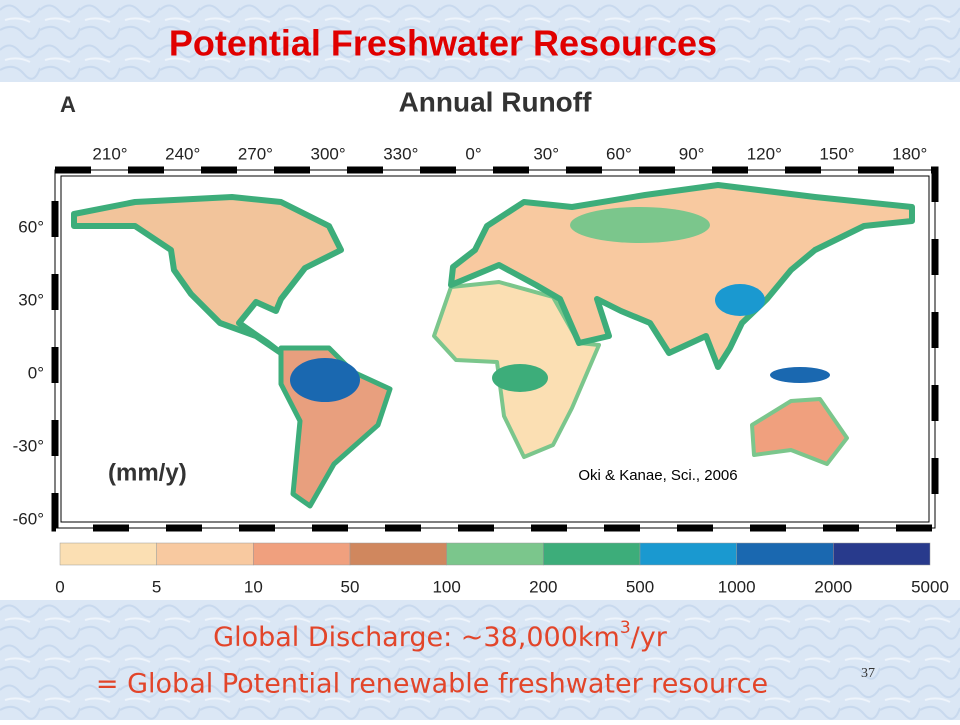 This screenshot has height=725, width=960. Describe the element at coordinates (325, 380) in the screenshot. I see `amazon` at that location.